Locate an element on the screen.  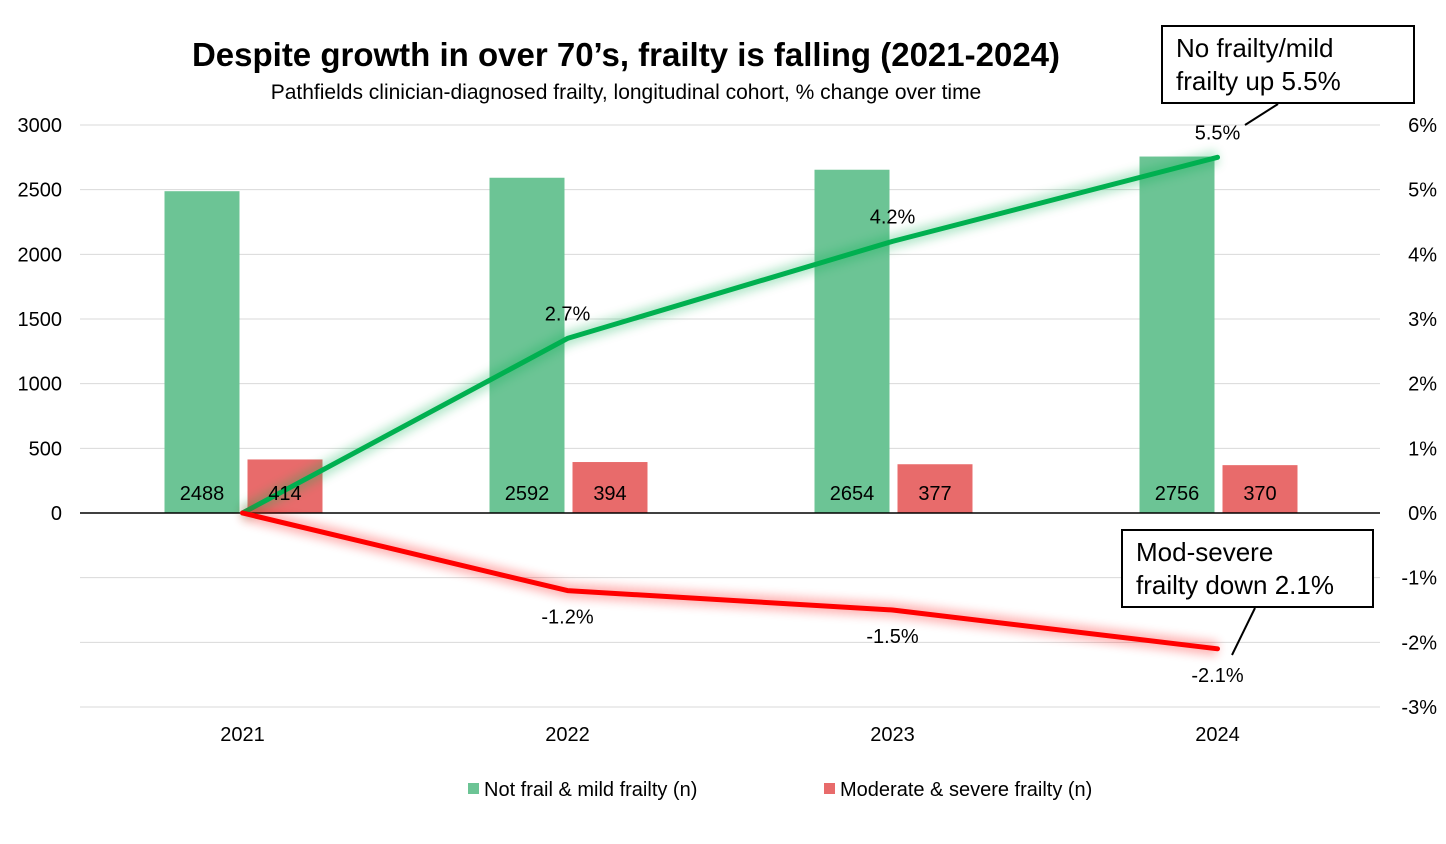
bar-value-label: 370 is located at coordinates (1259, 494).